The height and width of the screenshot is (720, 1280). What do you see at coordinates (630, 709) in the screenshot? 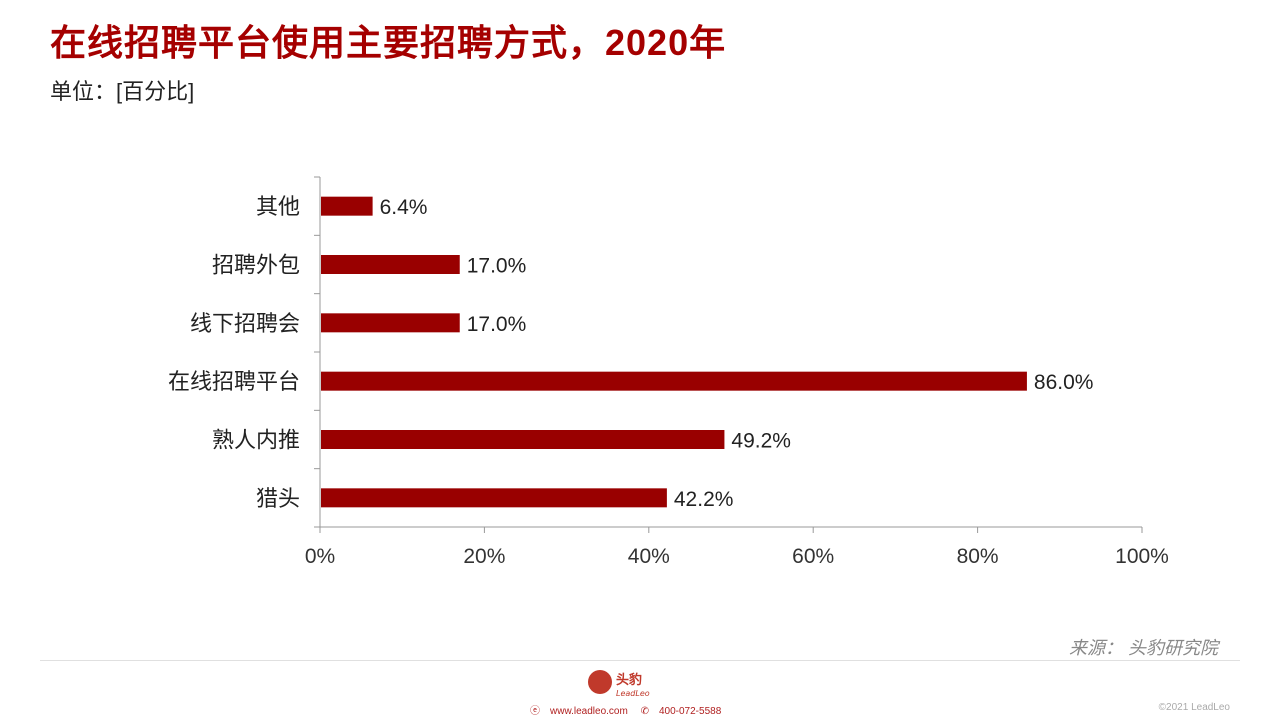
I see `footer-contact: ⓔ www.leadleo.com ✆ 400-072-5588` at bounding box center [630, 709].